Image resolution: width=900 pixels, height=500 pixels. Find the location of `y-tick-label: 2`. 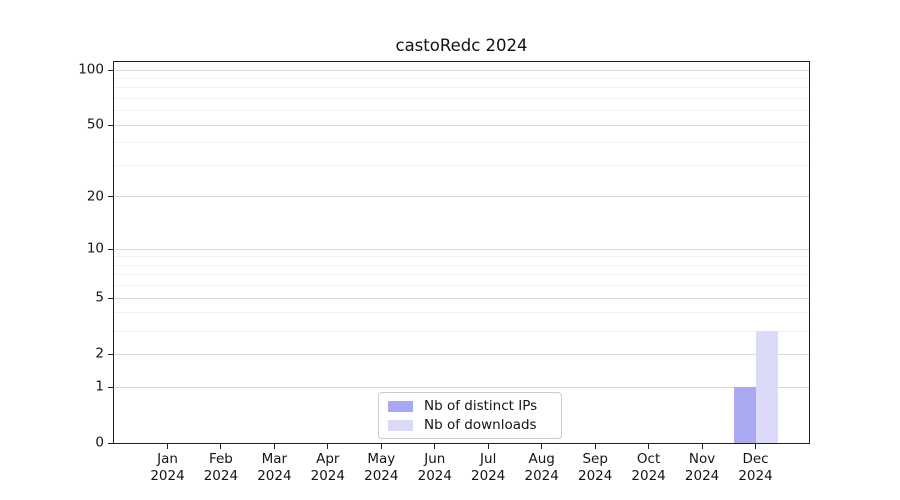

y-tick-label: 2 is located at coordinates (99, 353).